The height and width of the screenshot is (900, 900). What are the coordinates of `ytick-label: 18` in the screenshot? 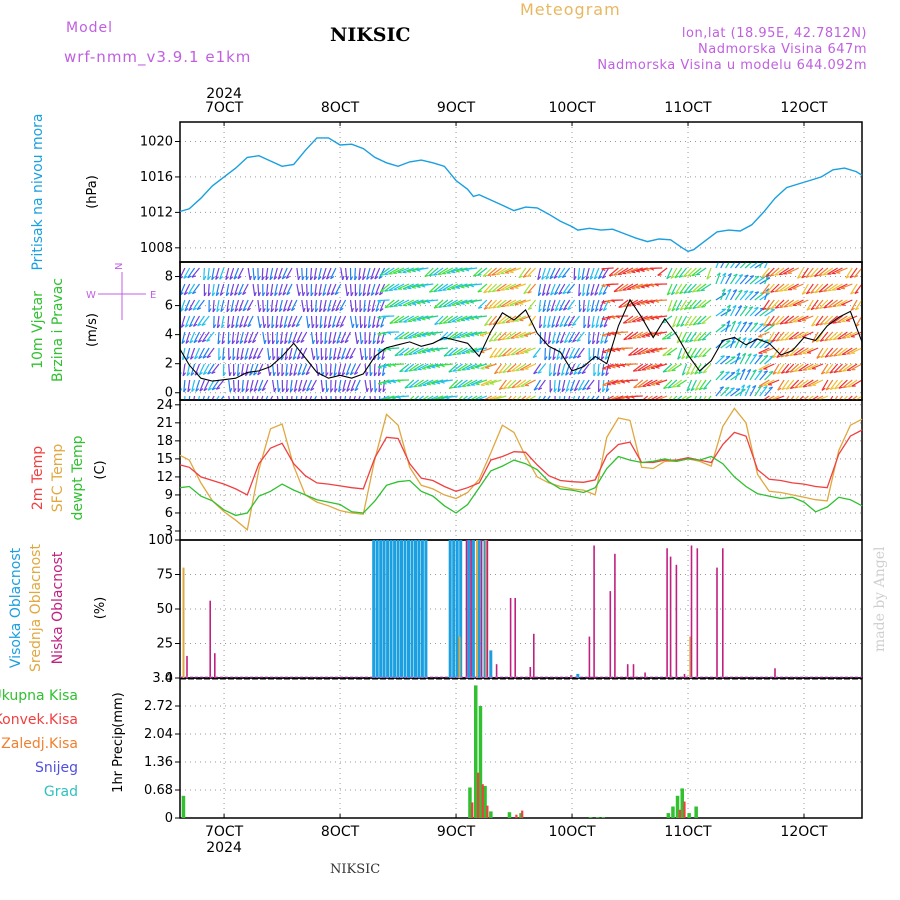 It's located at (164, 441).